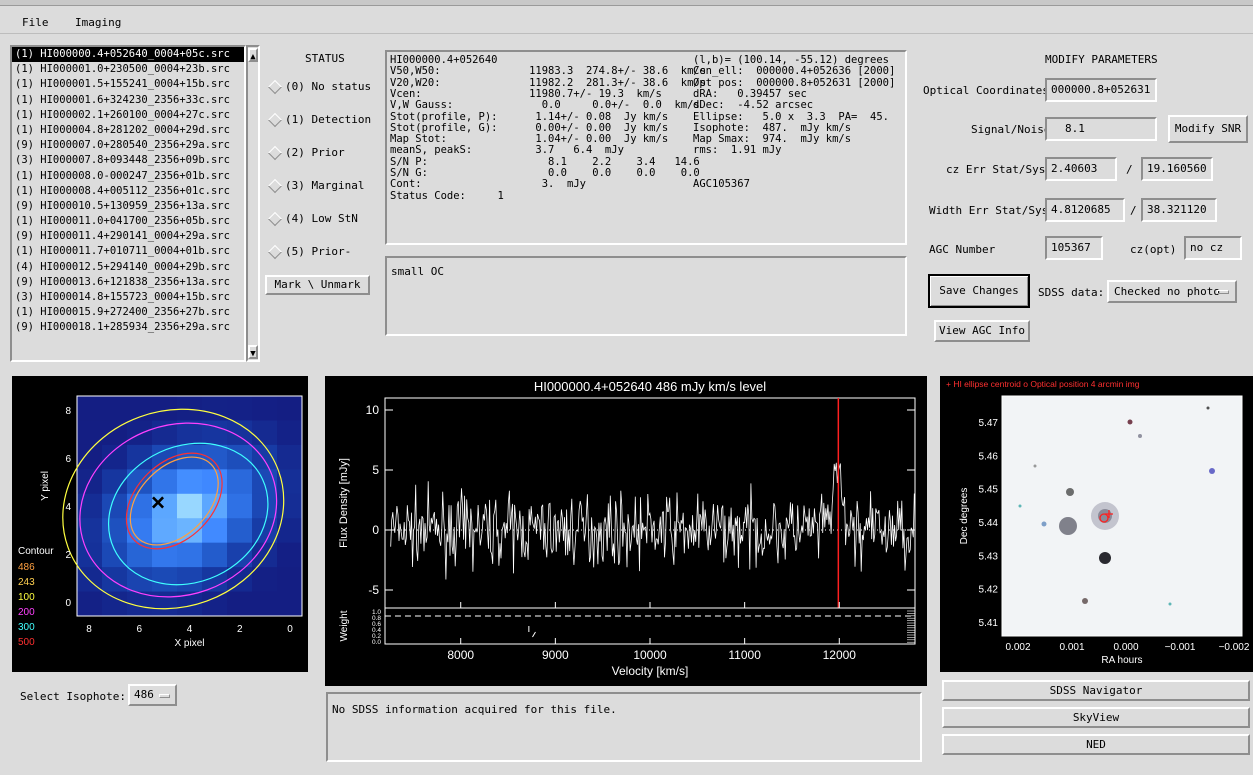 This screenshot has height=775, width=1253. I want to click on file-list-item: (1) HI000011.7+010711_0004+01b.src, so click(122, 251).